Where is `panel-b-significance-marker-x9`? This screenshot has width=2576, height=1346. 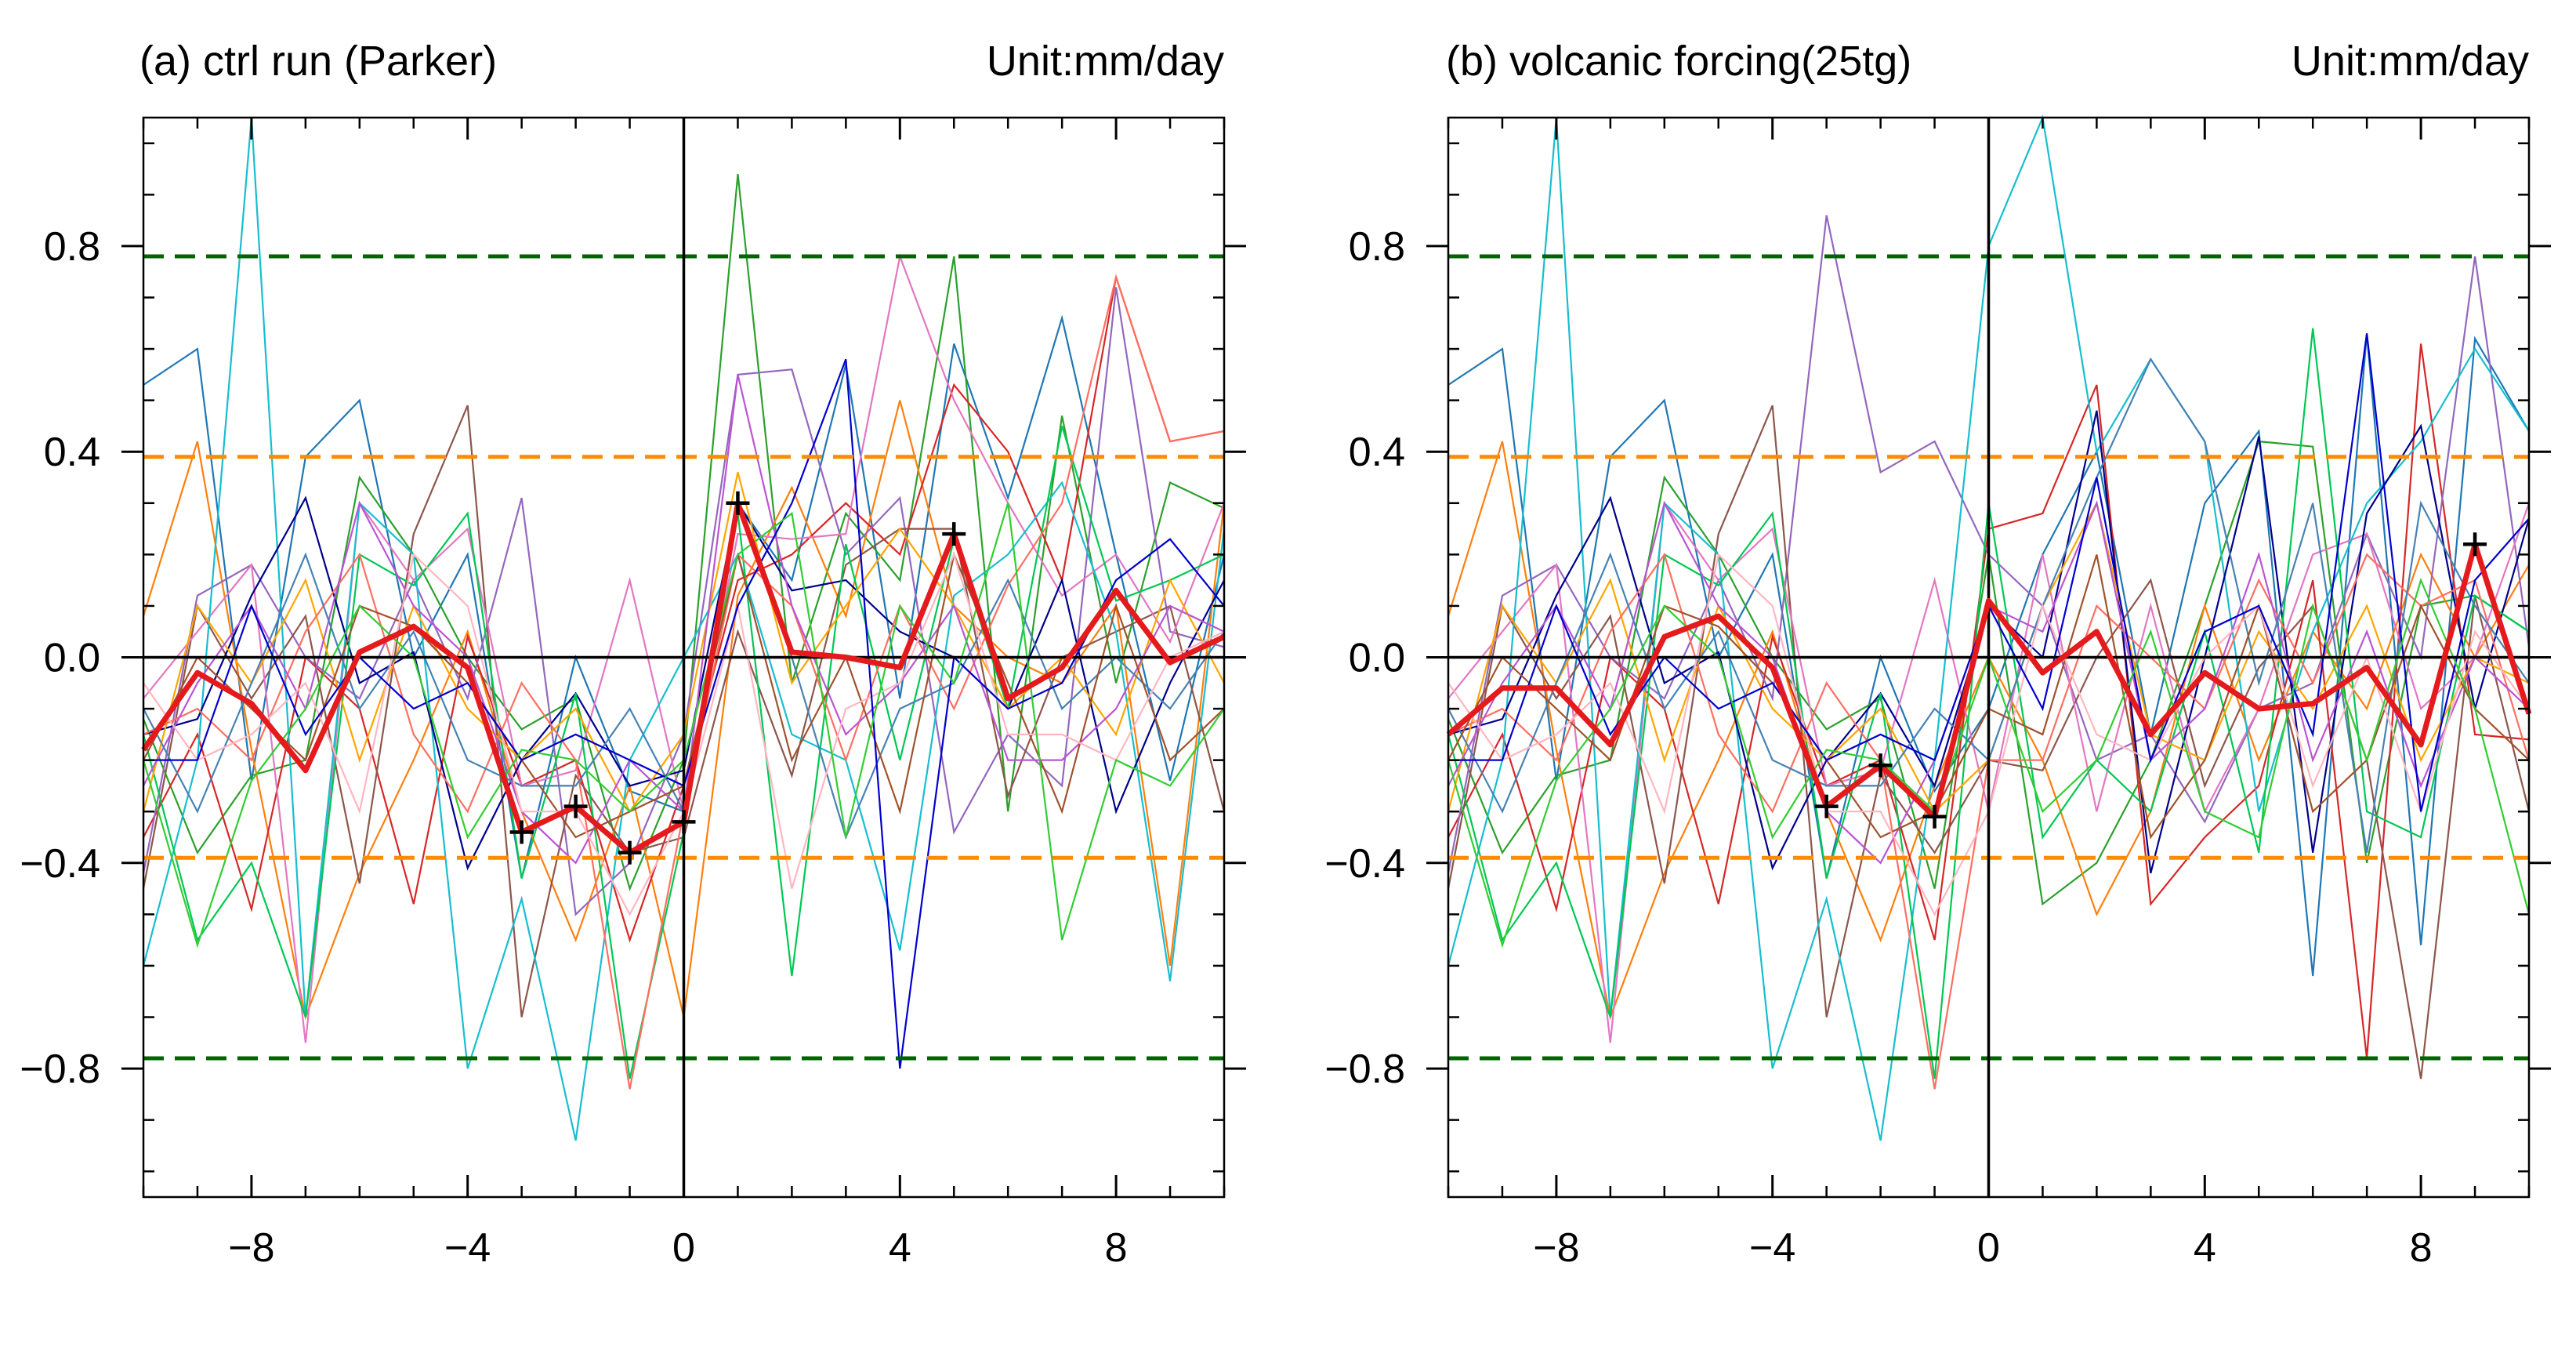 panel-b-significance-marker-x9 is located at coordinates (2475, 544).